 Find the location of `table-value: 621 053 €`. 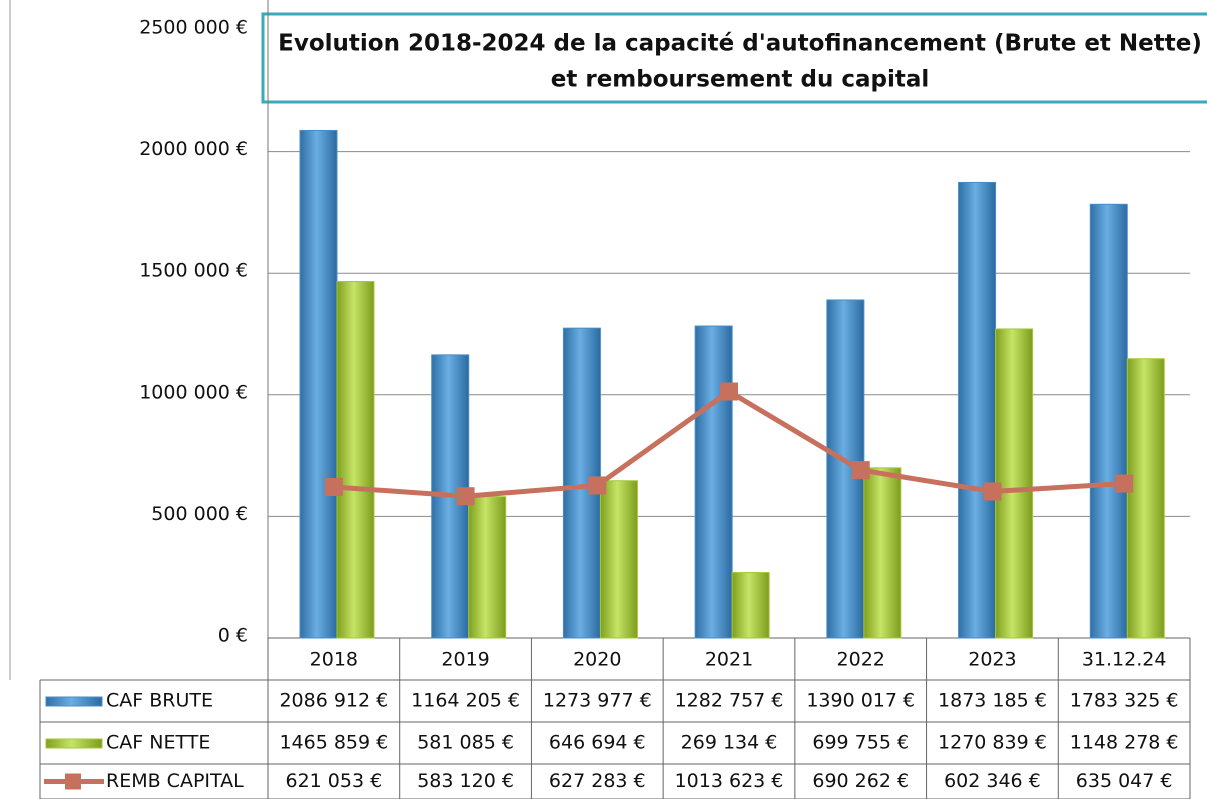

table-value: 621 053 € is located at coordinates (334, 781).